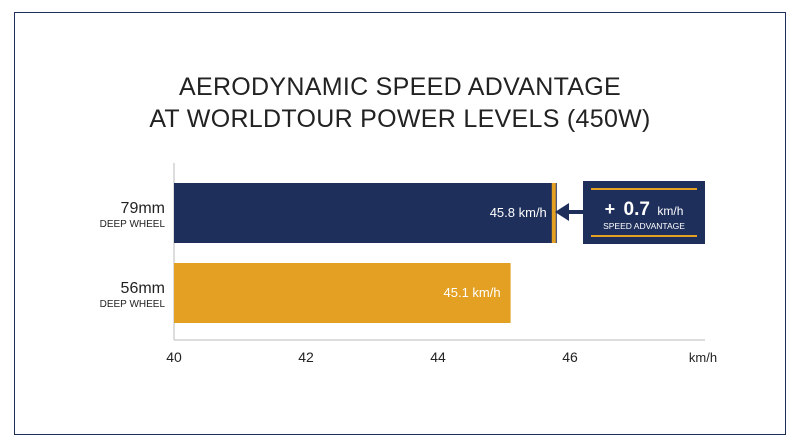  Describe the element at coordinates (670, 211) in the screenshot. I see `callout-unit: km/h` at that location.